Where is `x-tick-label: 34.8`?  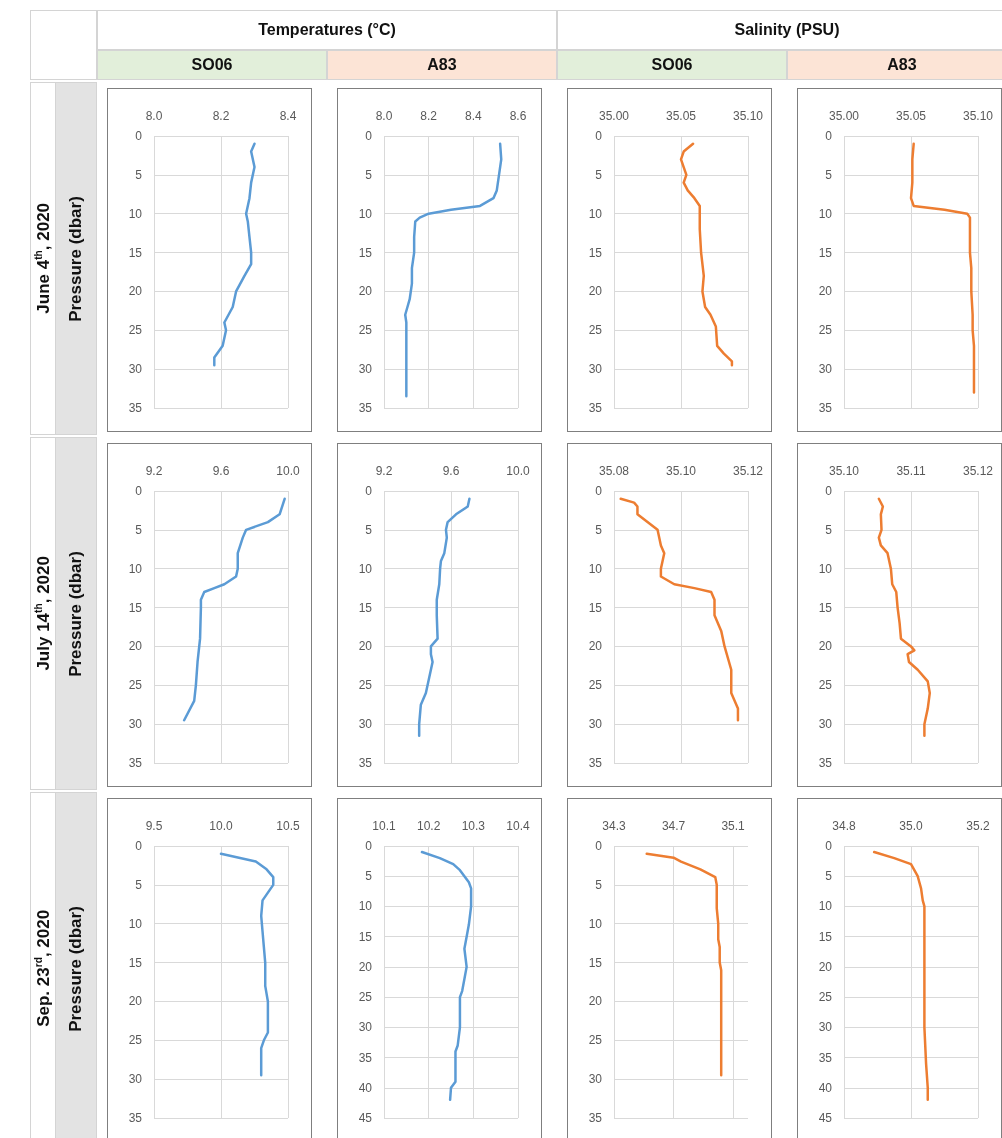
x-tick-label: 34.8 is located at coordinates (844, 826).